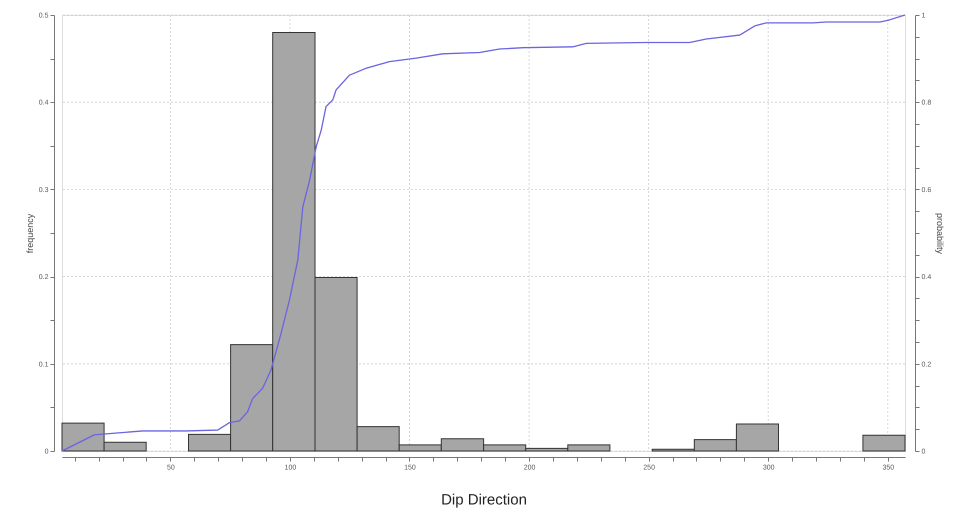  I want to click on y-axis-title: frequency, so click(29, 233).